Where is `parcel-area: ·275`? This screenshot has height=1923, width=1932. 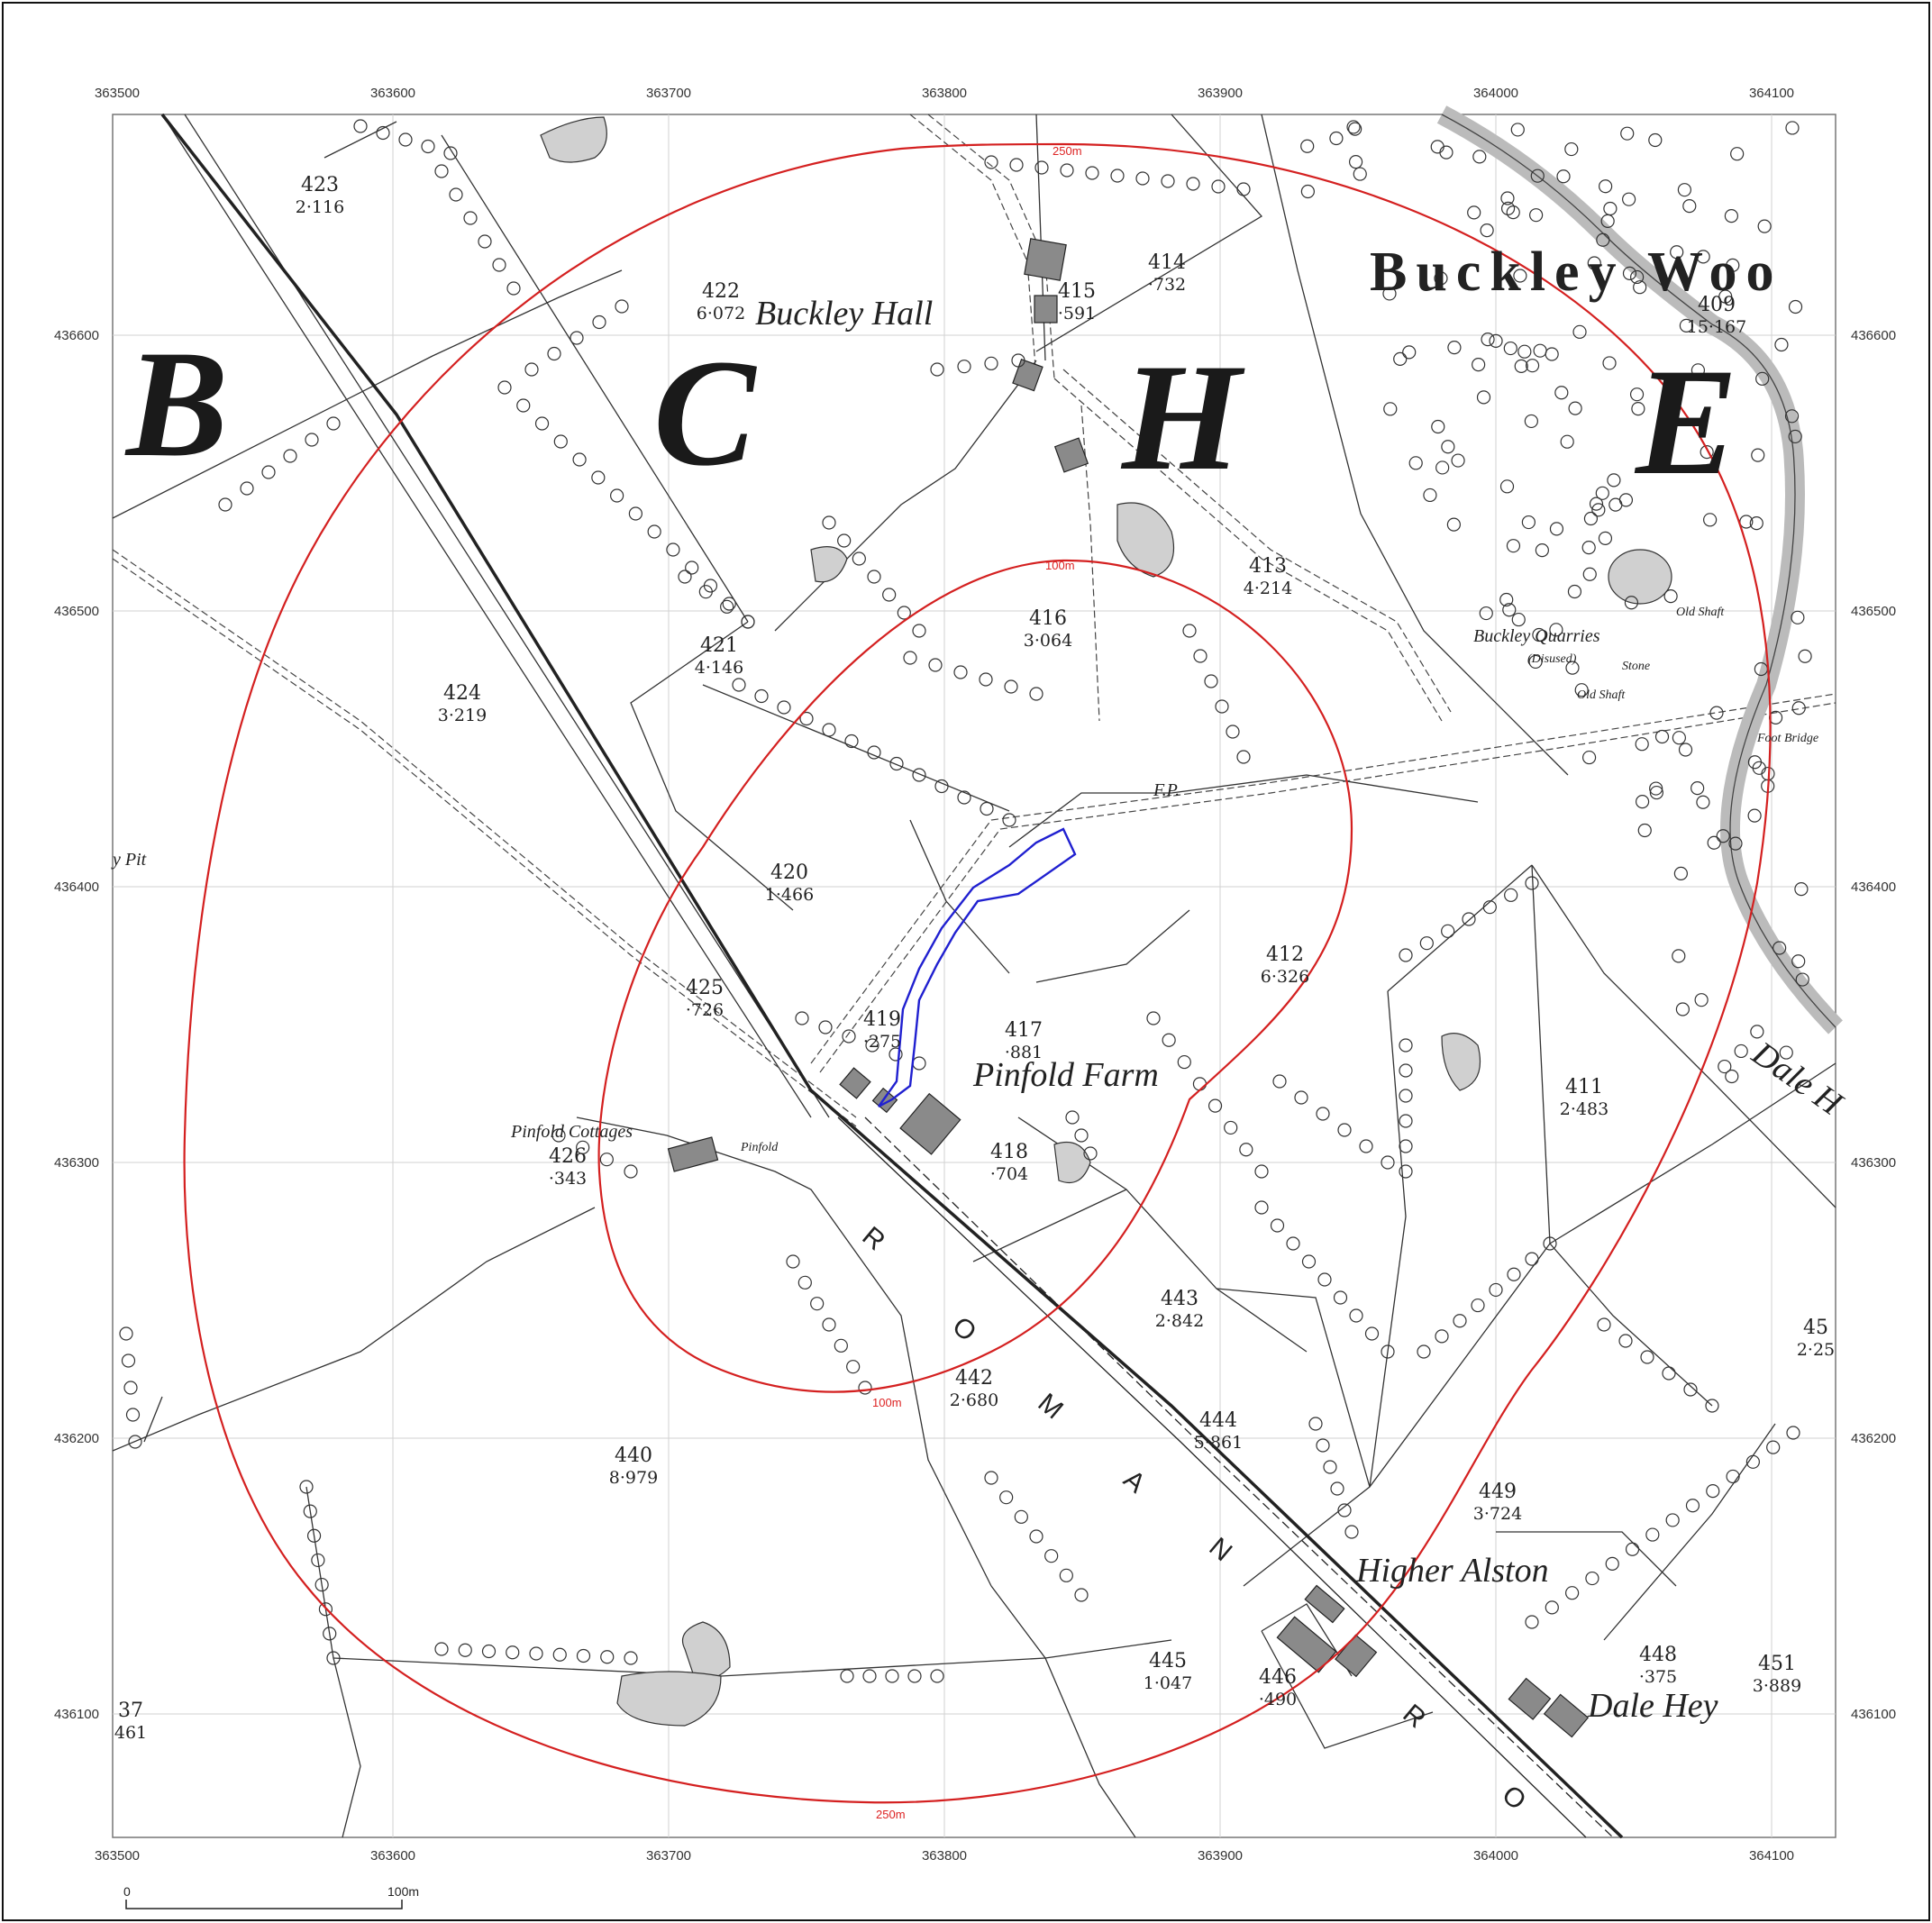 parcel-area: ·275 is located at coordinates (882, 1042).